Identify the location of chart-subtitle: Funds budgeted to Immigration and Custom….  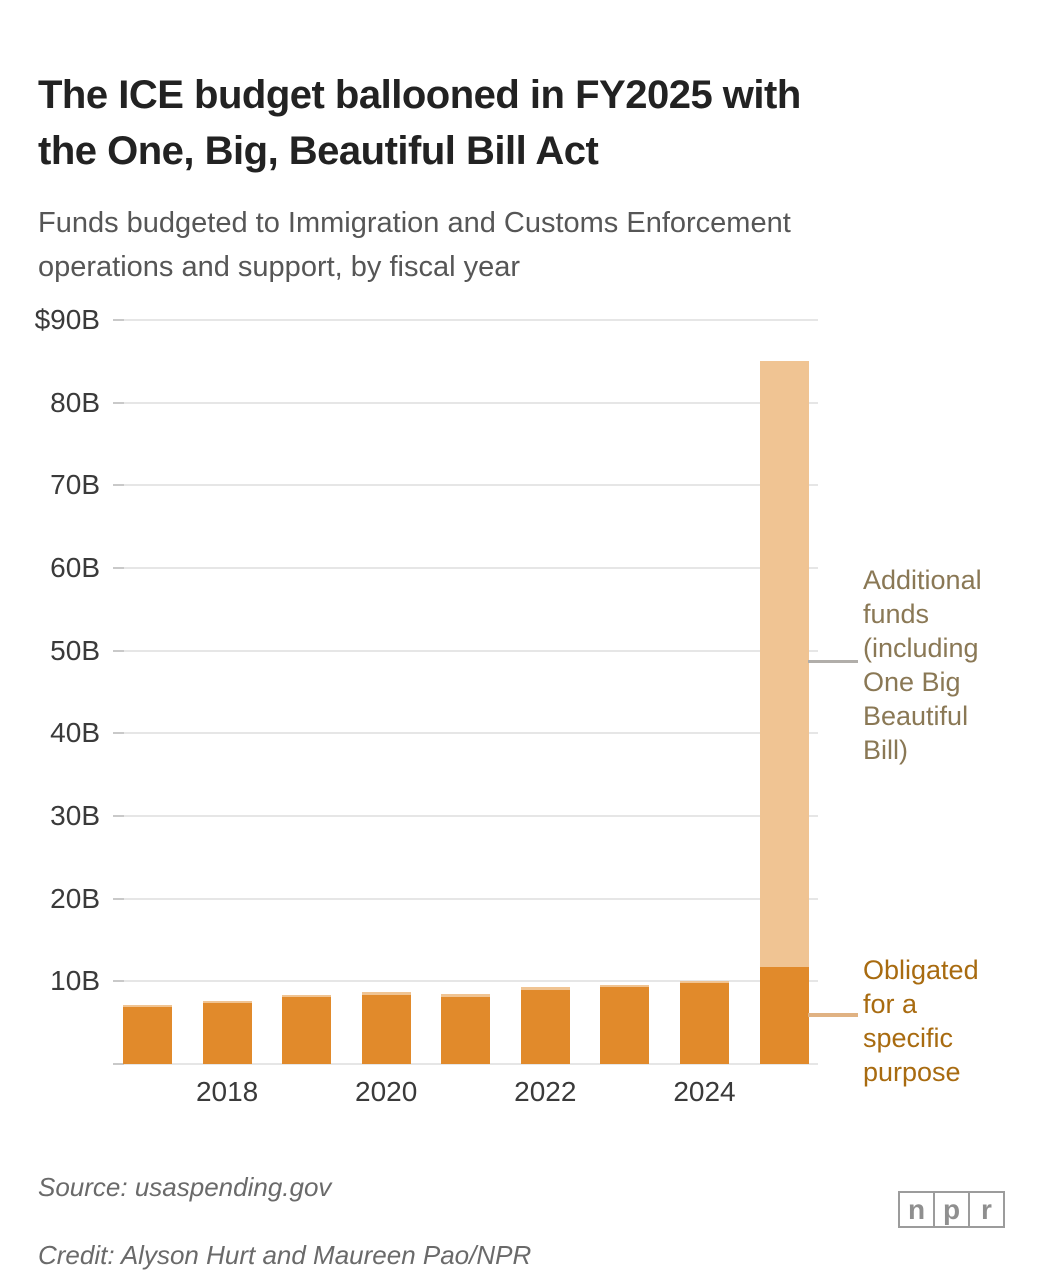
(414, 245).